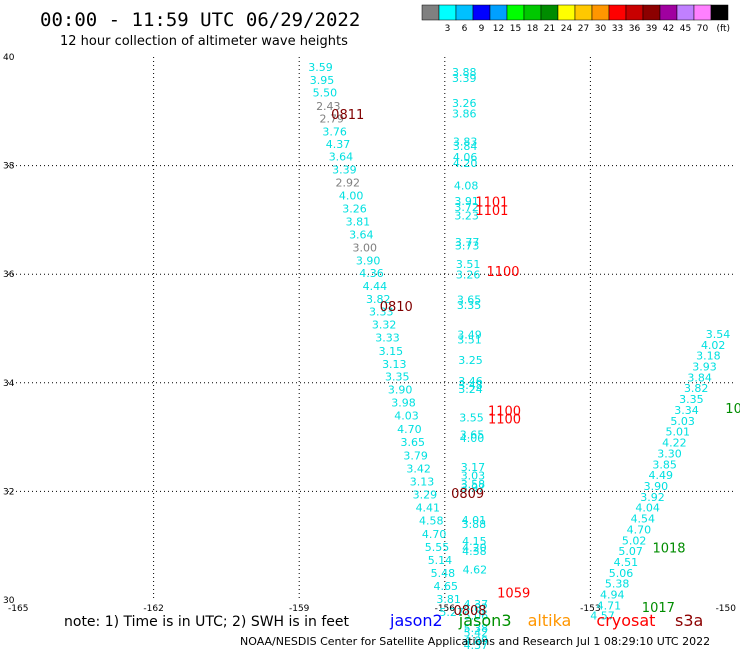 The height and width of the screenshot is (650, 740). Describe the element at coordinates (549, 29) in the screenshot. I see `colorbar-tick-label: 21` at that location.